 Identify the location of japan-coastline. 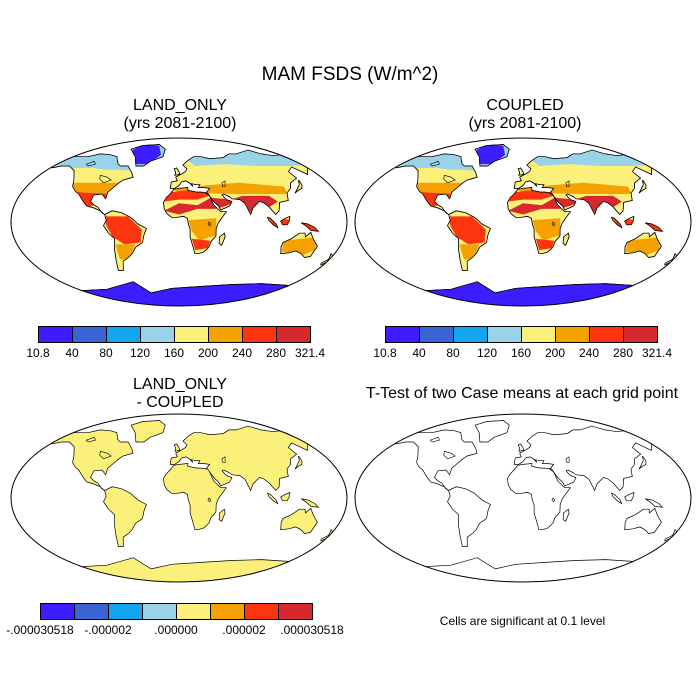
(298, 186).